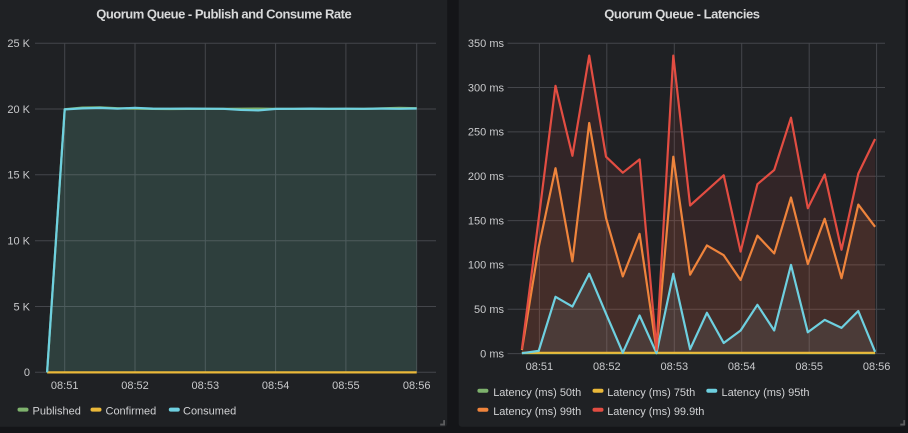  What do you see at coordinates (18, 44) in the screenshot?
I see `svg-text: 25 K` at bounding box center [18, 44].